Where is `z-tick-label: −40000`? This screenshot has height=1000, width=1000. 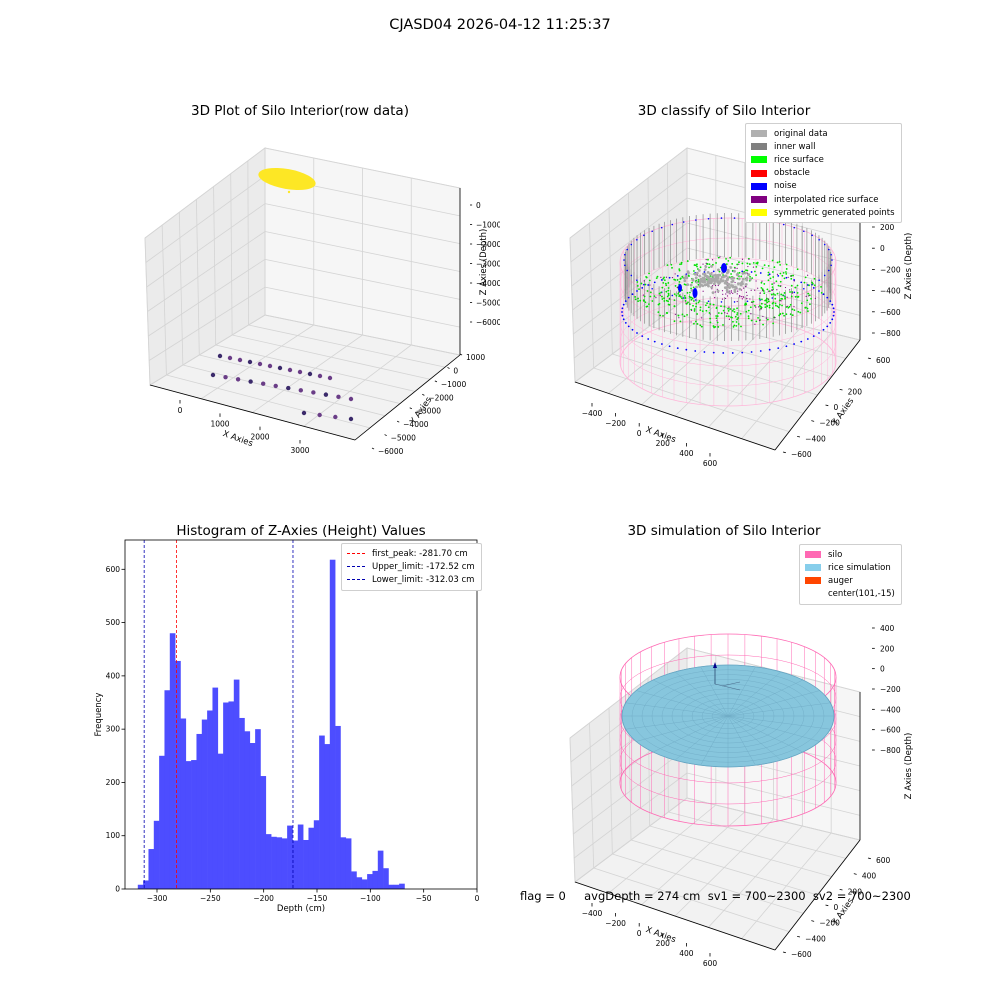
z-tick-label: −40000 is located at coordinates (488, 283).